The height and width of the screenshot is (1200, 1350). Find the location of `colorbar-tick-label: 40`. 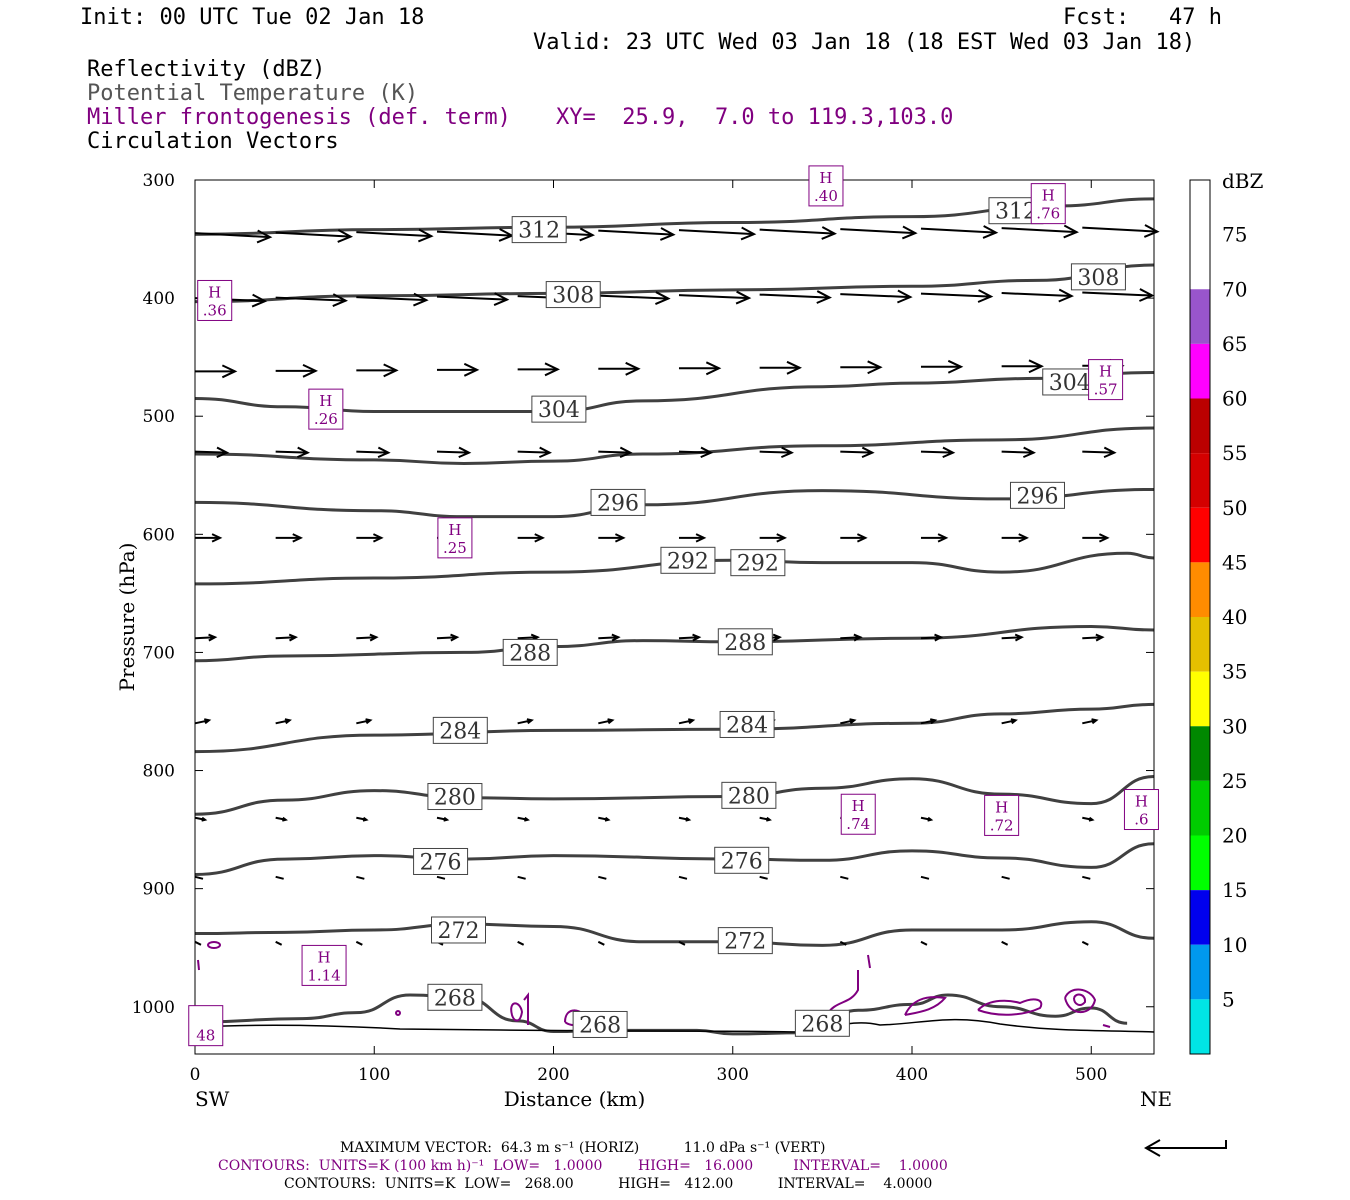

colorbar-tick-label: 40 is located at coordinates (1234, 617).